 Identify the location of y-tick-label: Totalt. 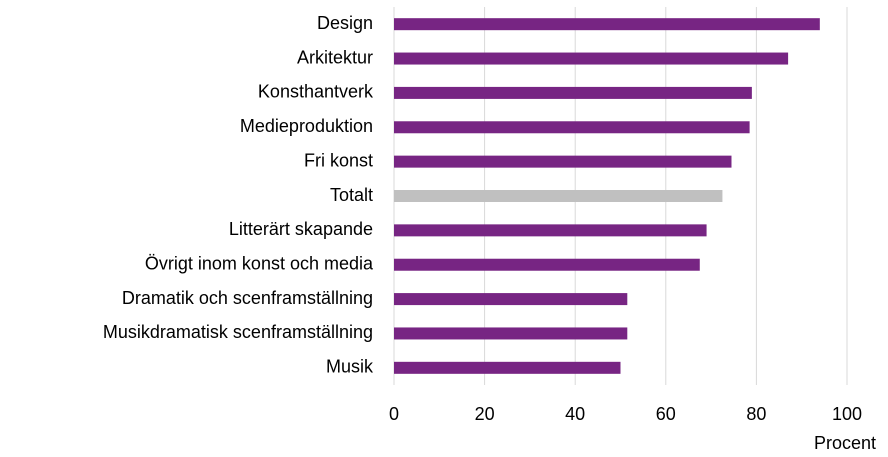
(351, 195).